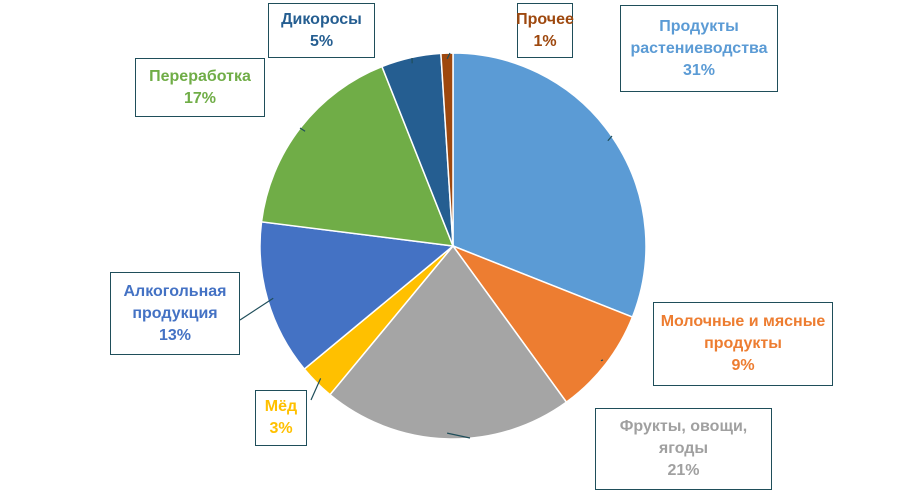 The height and width of the screenshot is (494, 905). I want to click on value-label: 31%, so click(699, 70).